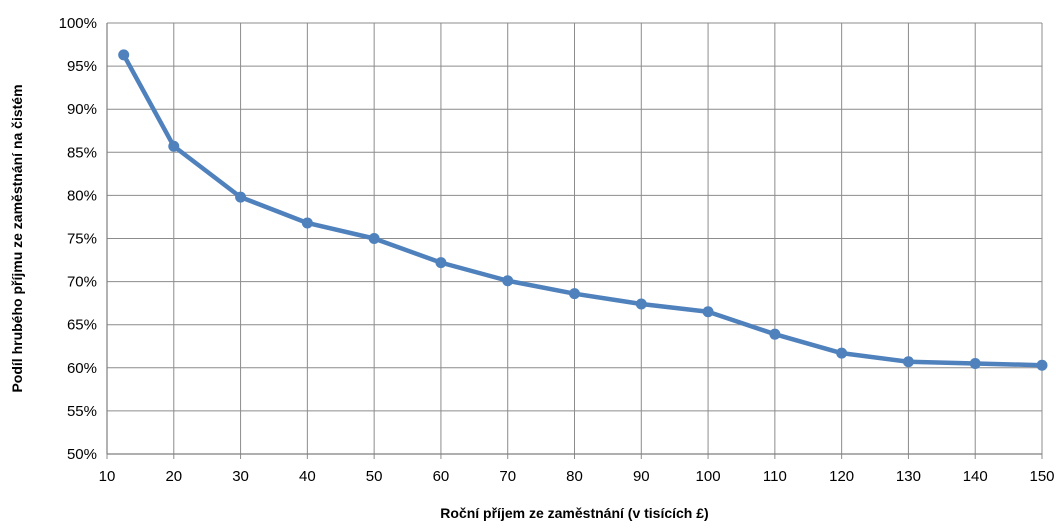  I want to click on x-tick-label: 40, so click(307, 476).